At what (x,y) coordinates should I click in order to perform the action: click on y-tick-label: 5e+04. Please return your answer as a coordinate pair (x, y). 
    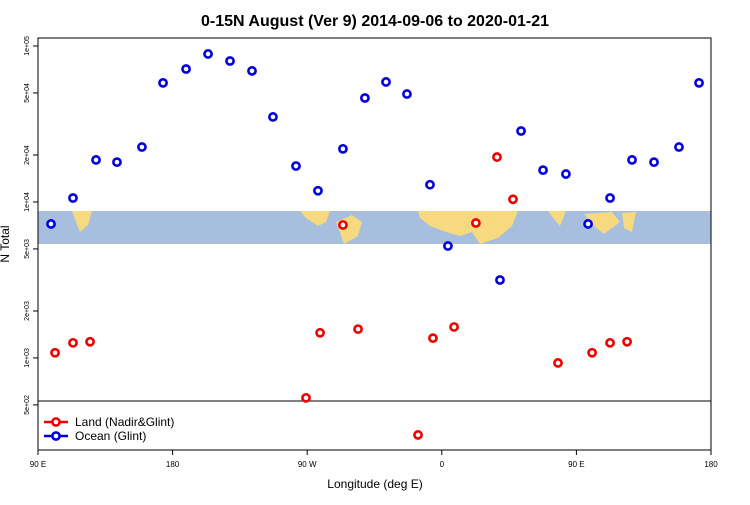
    Looking at the image, I should click on (27, 93).